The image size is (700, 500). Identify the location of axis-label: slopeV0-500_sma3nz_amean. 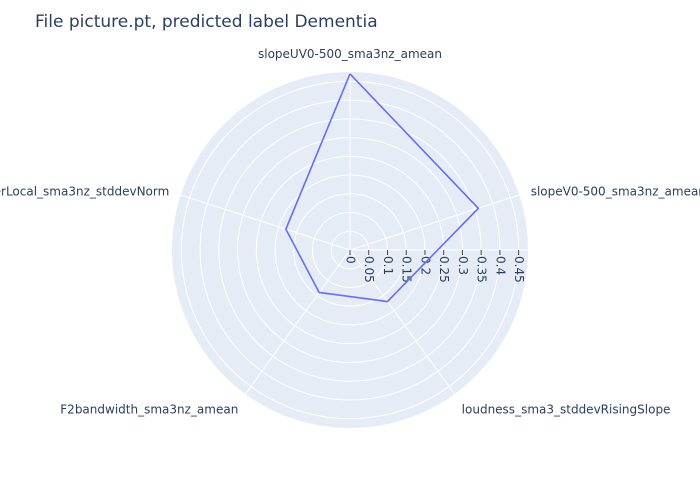
(615, 191).